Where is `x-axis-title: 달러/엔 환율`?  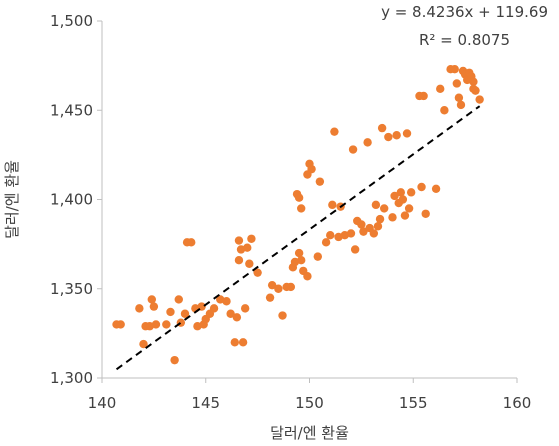 x-axis-title: 달러/엔 환율 is located at coordinates (309, 433).